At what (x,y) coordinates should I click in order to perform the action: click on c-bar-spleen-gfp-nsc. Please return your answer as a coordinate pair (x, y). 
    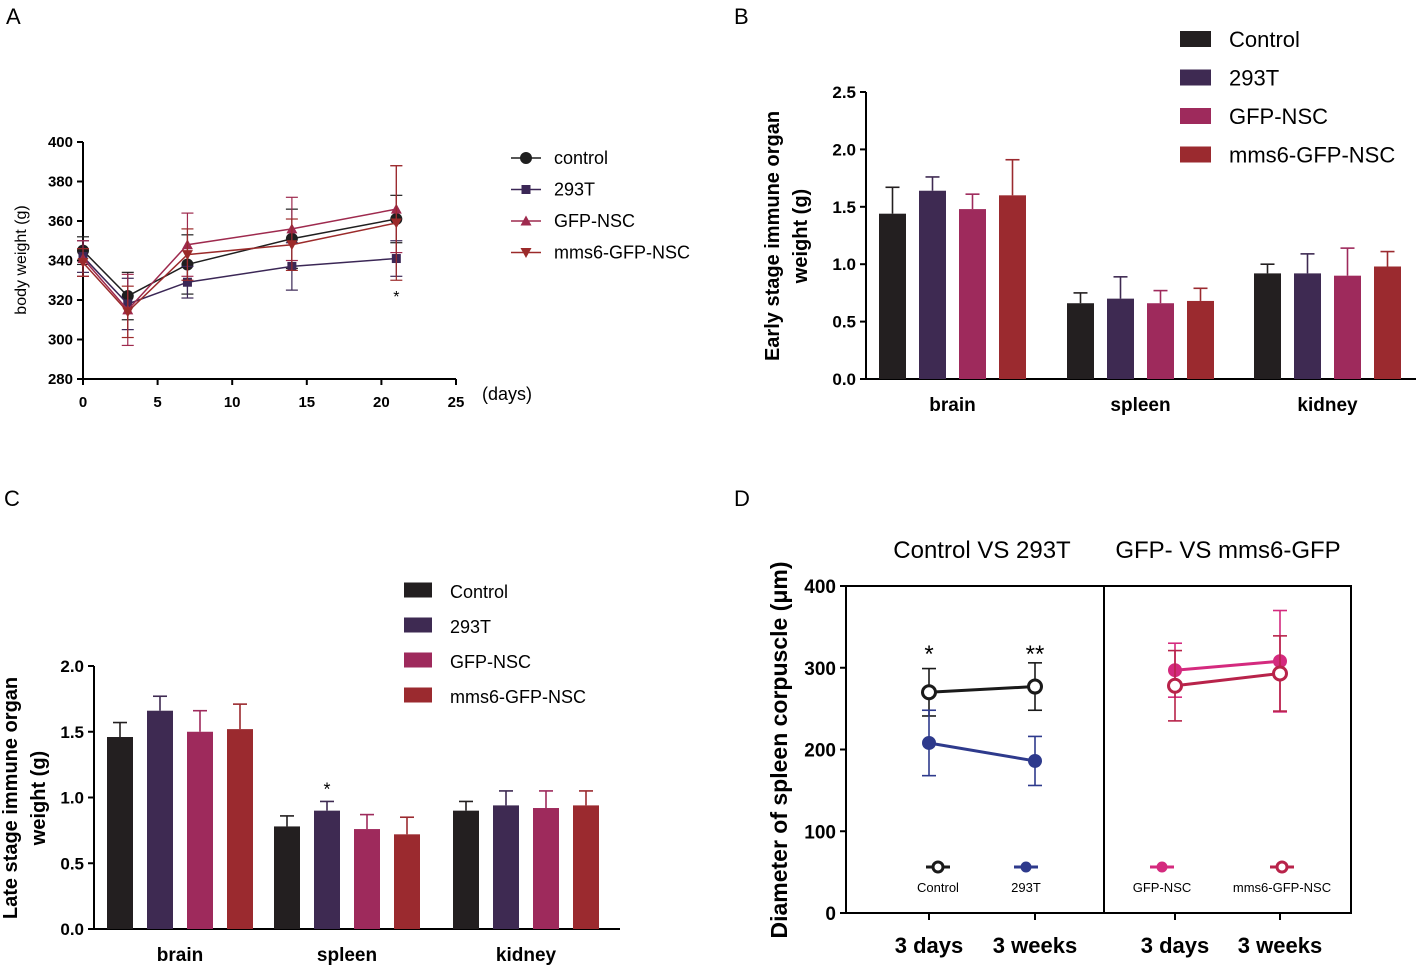
    Looking at the image, I should click on (367, 879).